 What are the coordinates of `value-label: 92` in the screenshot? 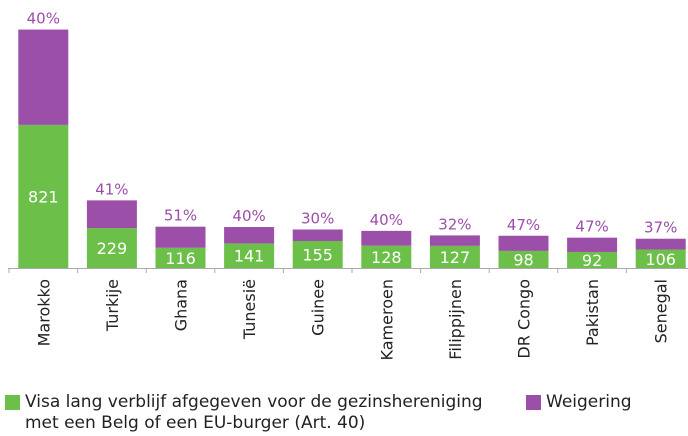 It's located at (592, 260).